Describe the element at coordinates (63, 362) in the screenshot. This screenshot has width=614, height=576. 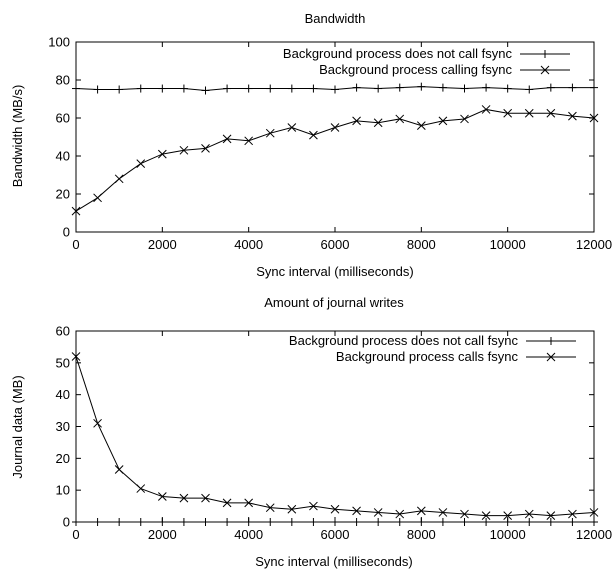
I see `y-tick-label: 50` at that location.